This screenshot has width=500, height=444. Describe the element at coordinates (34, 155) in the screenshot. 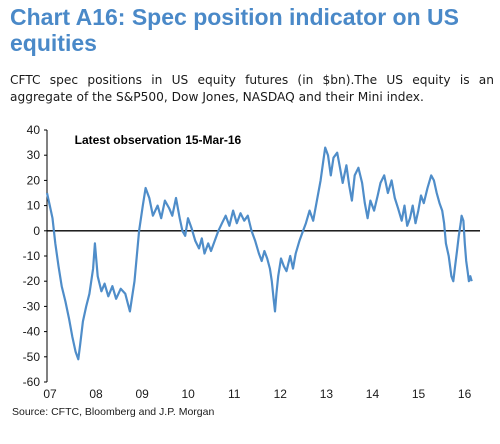

I see `y-tick-label: 30` at that location.